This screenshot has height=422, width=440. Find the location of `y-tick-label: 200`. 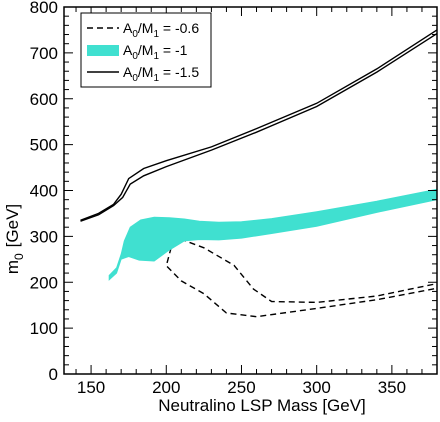

y-tick-label: 200 is located at coordinates (44, 282).